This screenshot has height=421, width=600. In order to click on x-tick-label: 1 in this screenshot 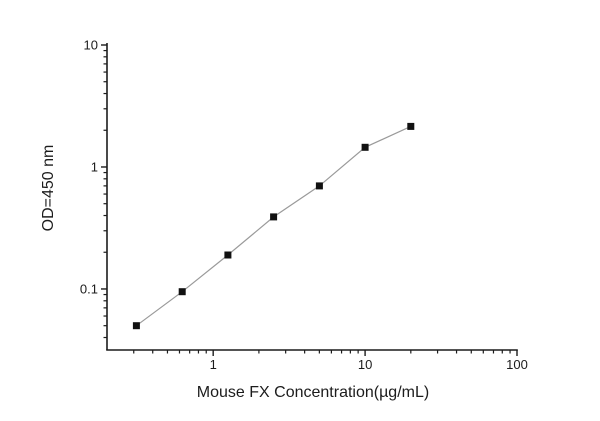, I will do `click(213, 364)`.